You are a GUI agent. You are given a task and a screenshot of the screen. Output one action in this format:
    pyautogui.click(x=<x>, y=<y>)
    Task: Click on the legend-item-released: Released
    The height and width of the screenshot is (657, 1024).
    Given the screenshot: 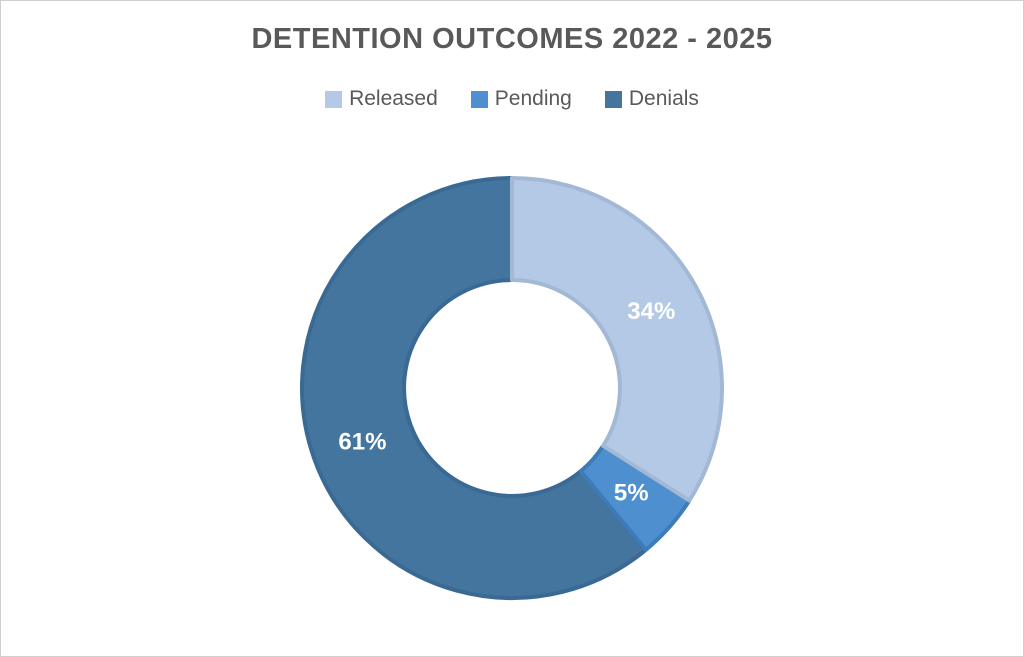 What is the action you would take?
    pyautogui.click(x=381, y=99)
    